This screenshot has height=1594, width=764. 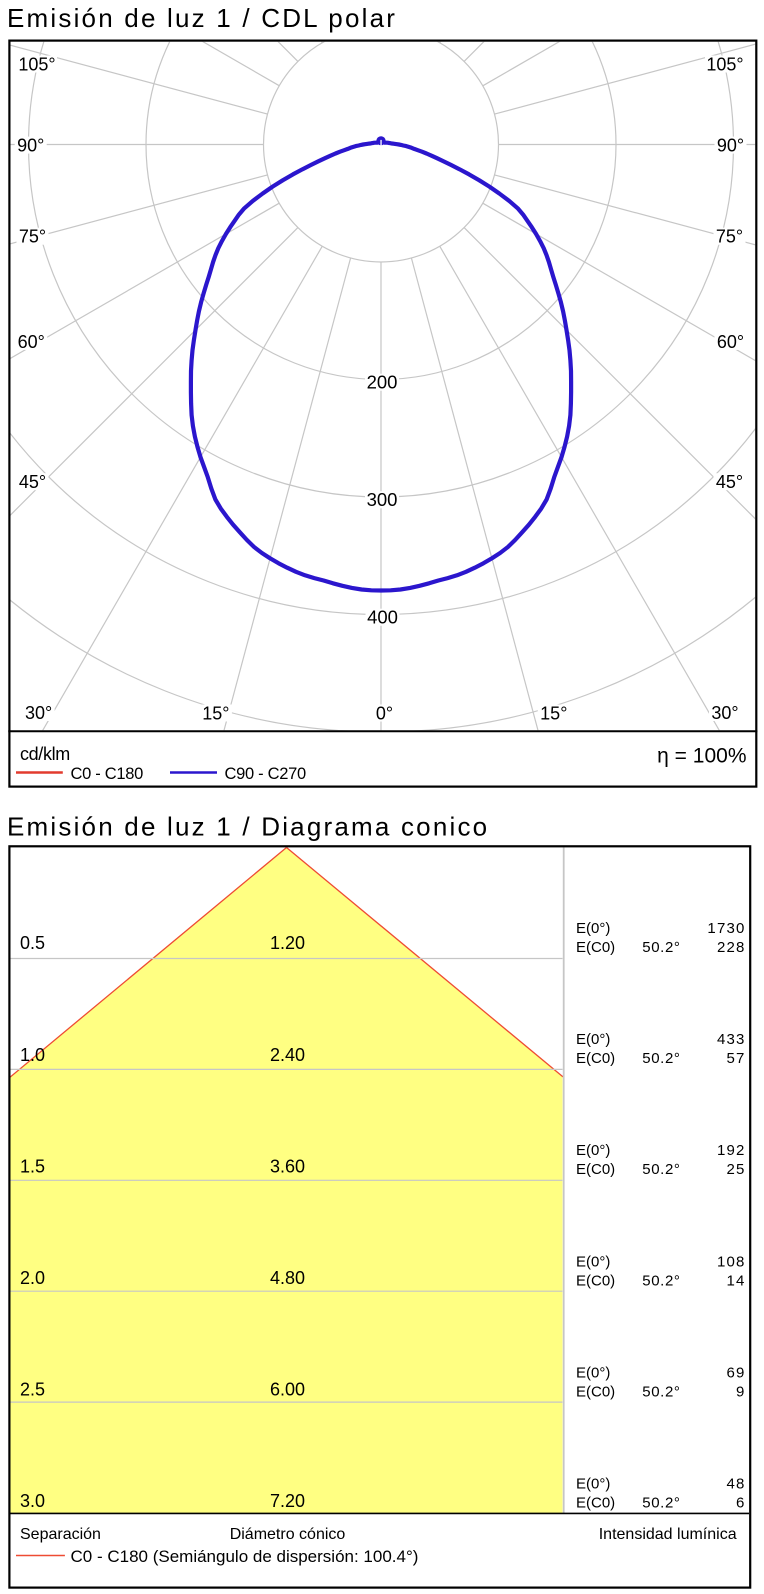 I want to click on svg-text: 1.20, so click(x=287, y=943).